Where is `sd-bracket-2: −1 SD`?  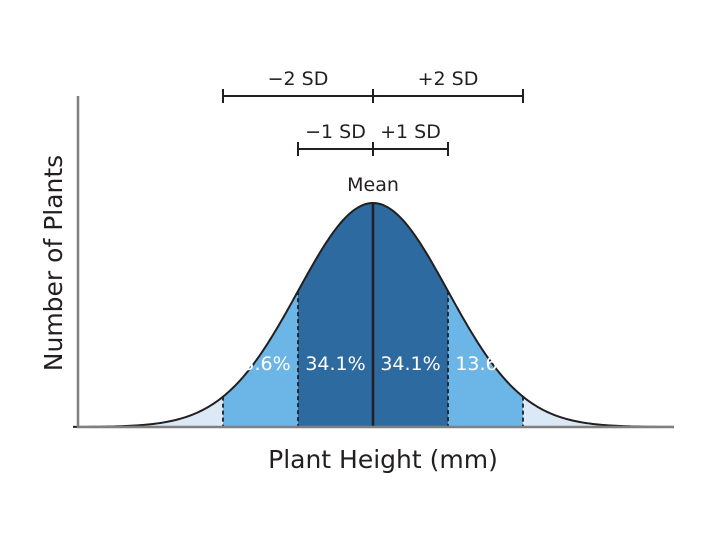
sd-bracket-2: −1 SD is located at coordinates (335, 138).